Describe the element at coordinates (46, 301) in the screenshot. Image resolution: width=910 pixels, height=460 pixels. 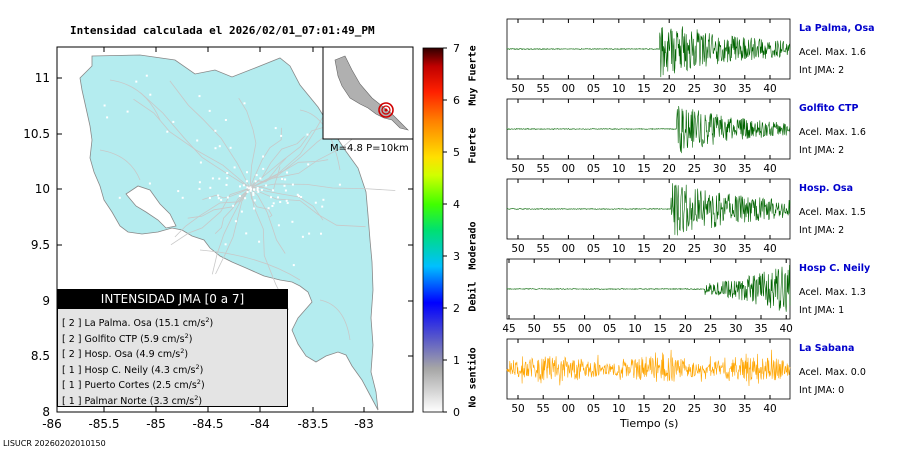
I see `lat-tick-label: 9` at that location.